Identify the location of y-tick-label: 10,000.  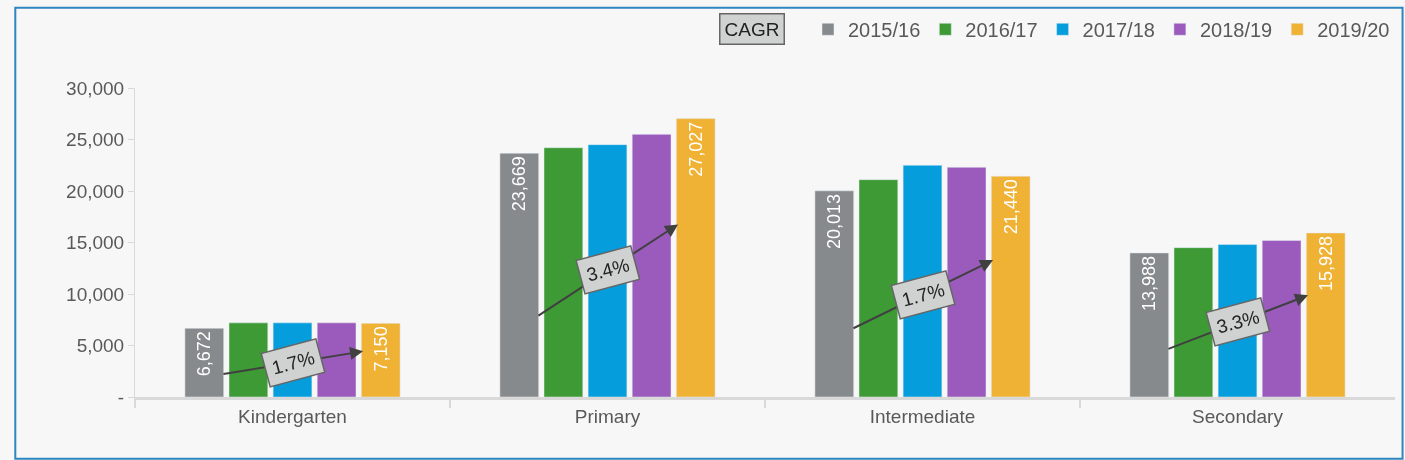
(95, 294).